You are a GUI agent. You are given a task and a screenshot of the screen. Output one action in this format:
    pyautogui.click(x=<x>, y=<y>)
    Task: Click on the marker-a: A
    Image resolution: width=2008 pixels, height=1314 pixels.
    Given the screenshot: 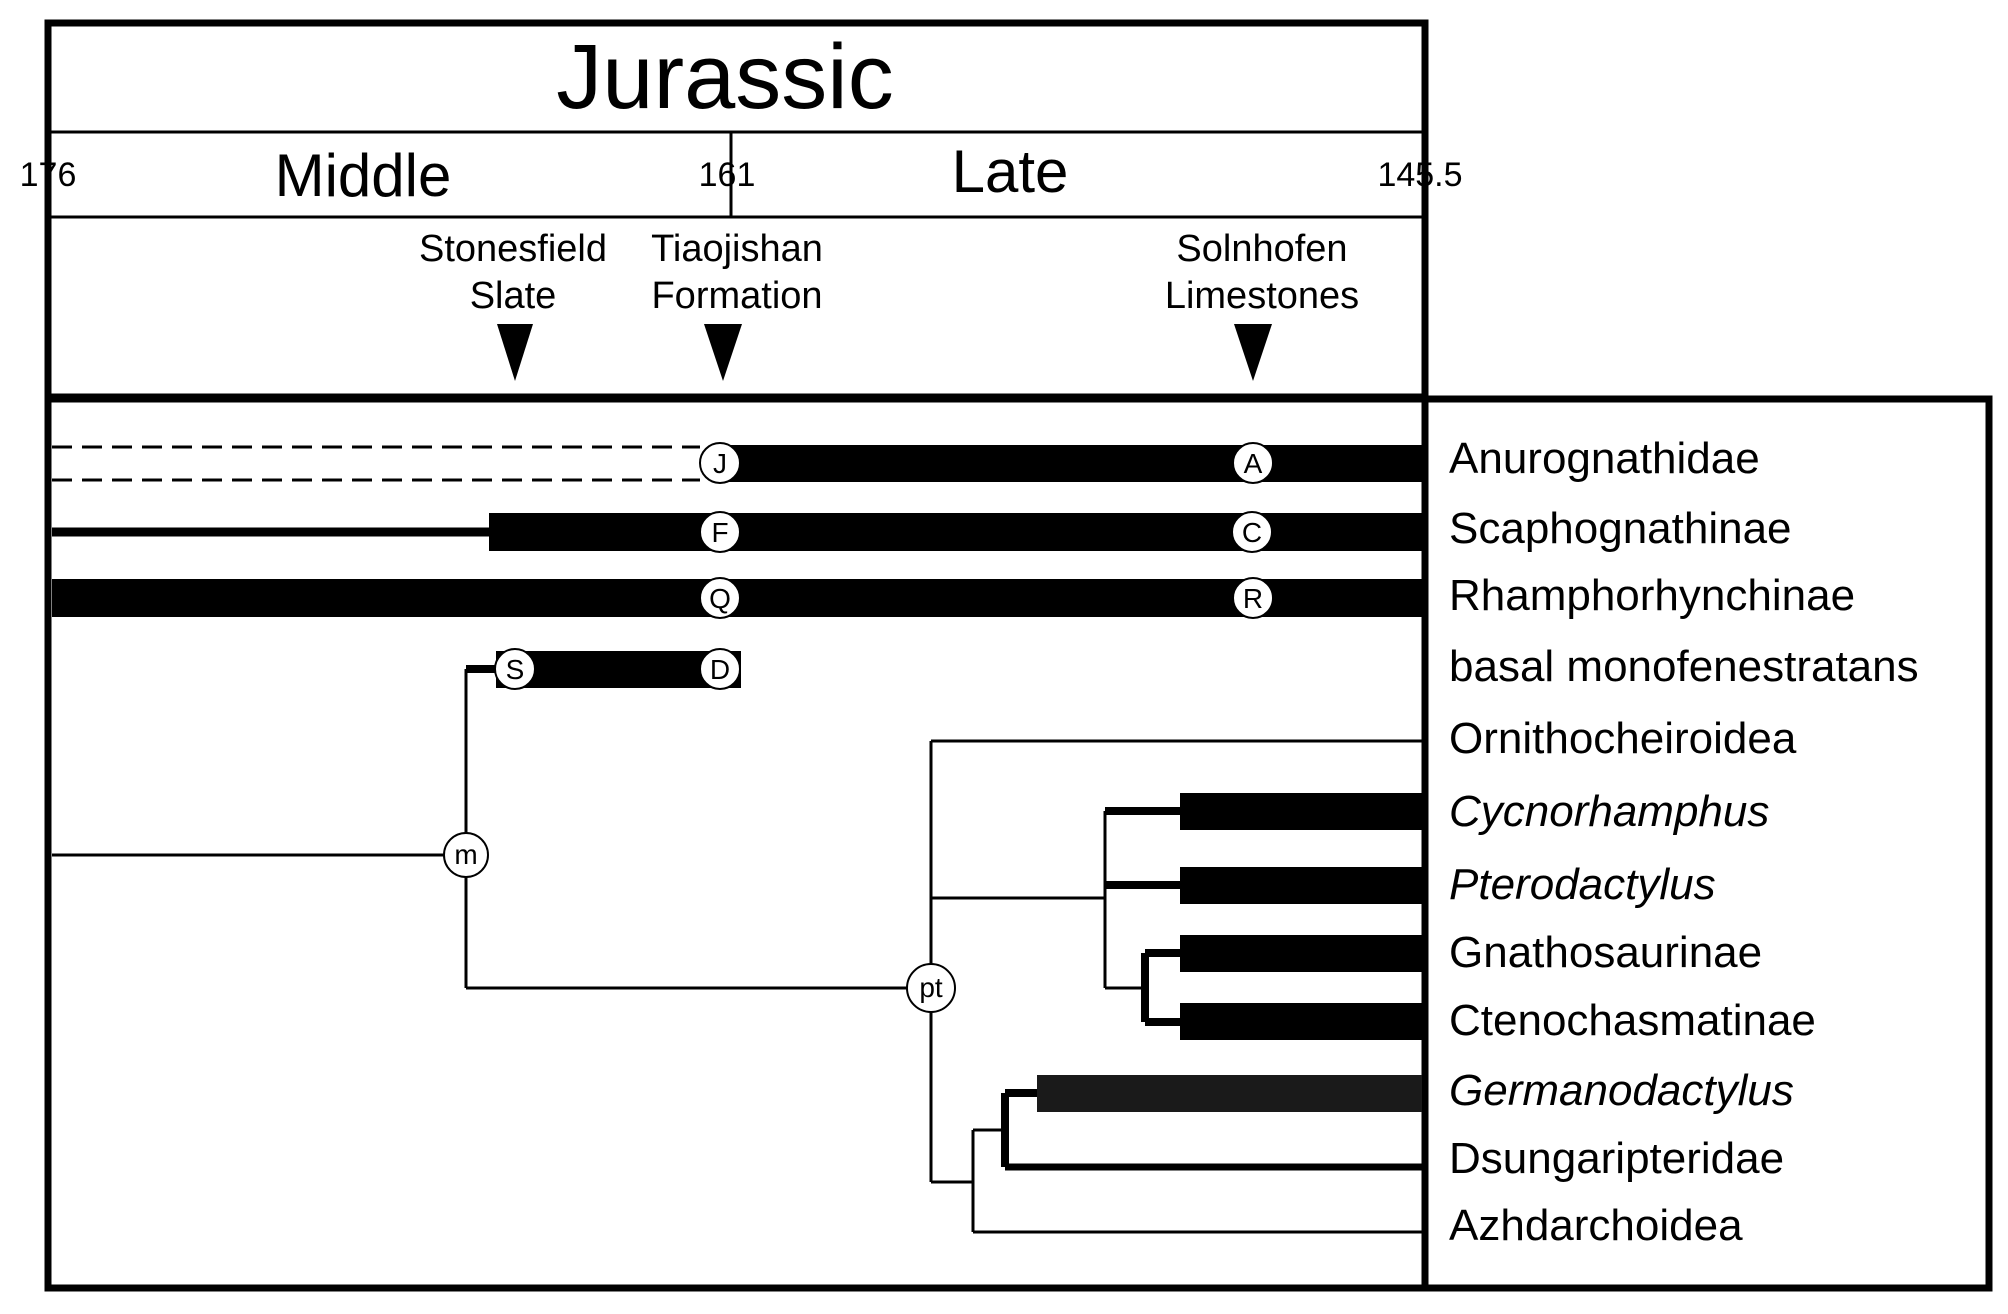 What is the action you would take?
    pyautogui.click(x=1253, y=463)
    